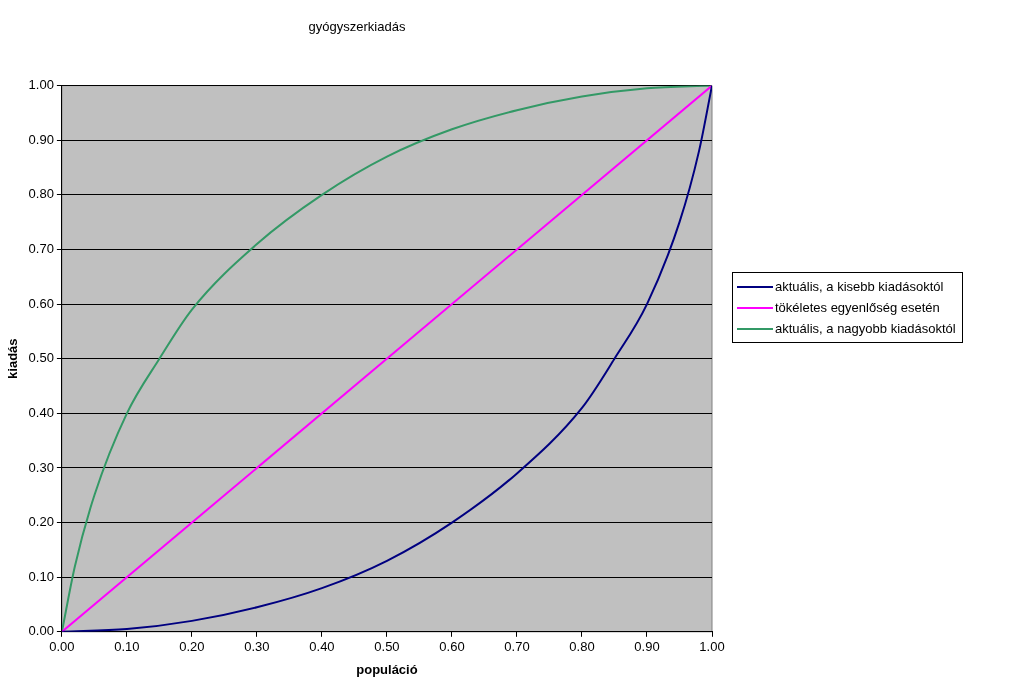 The width and height of the screenshot is (1022, 686). I want to click on x-tick-label: 0.80, so click(582, 647).